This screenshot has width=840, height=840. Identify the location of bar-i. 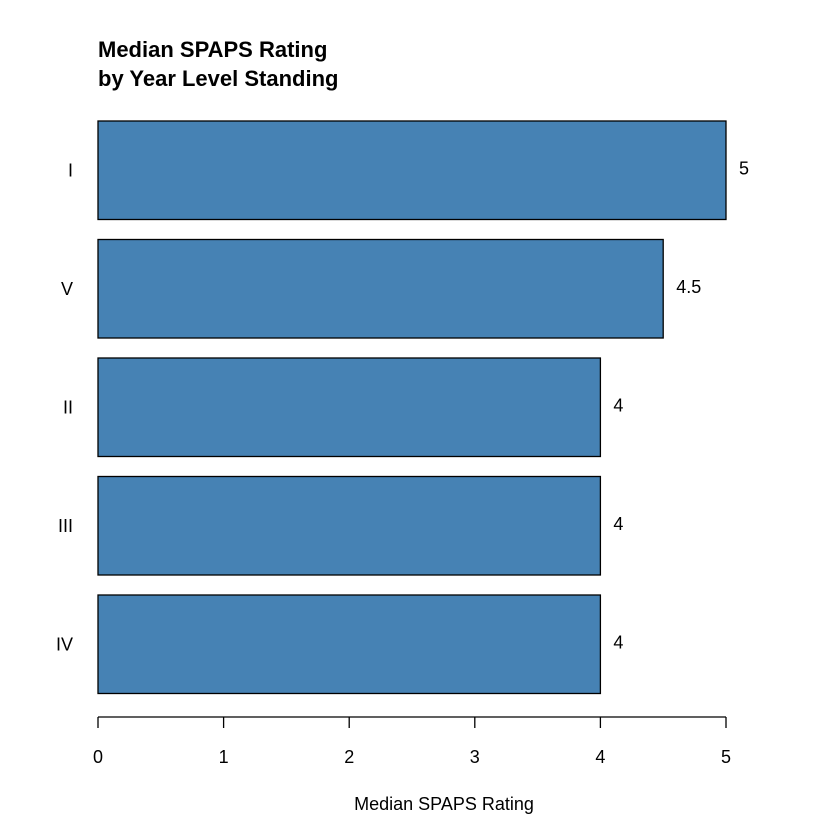
(412, 170).